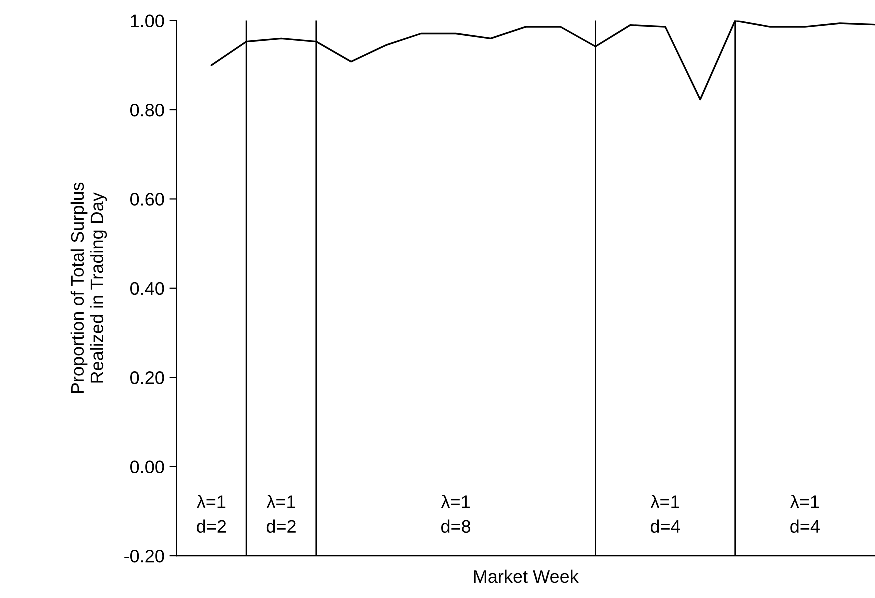 This screenshot has width=875, height=598. I want to click on y-tick-label: 0.80, so click(147, 110).